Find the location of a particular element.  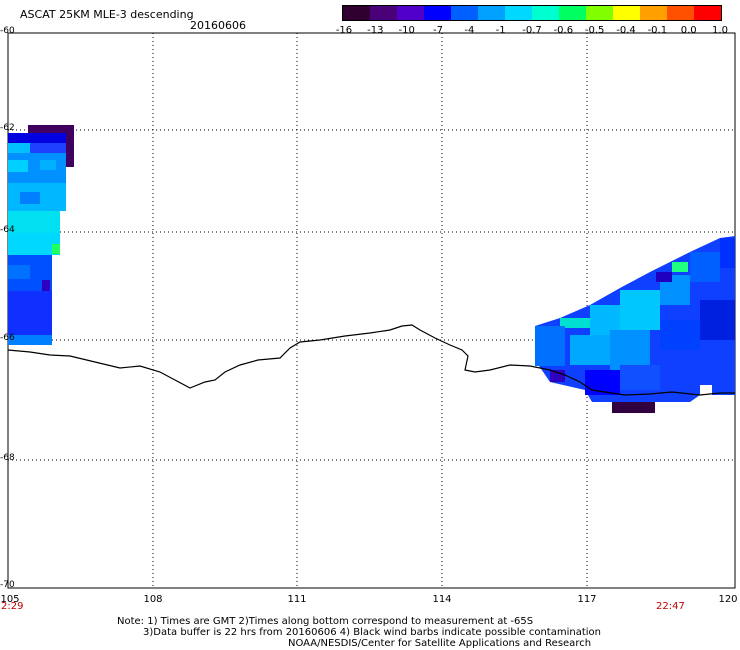

wind-swath-left is located at coordinates (41, 235).